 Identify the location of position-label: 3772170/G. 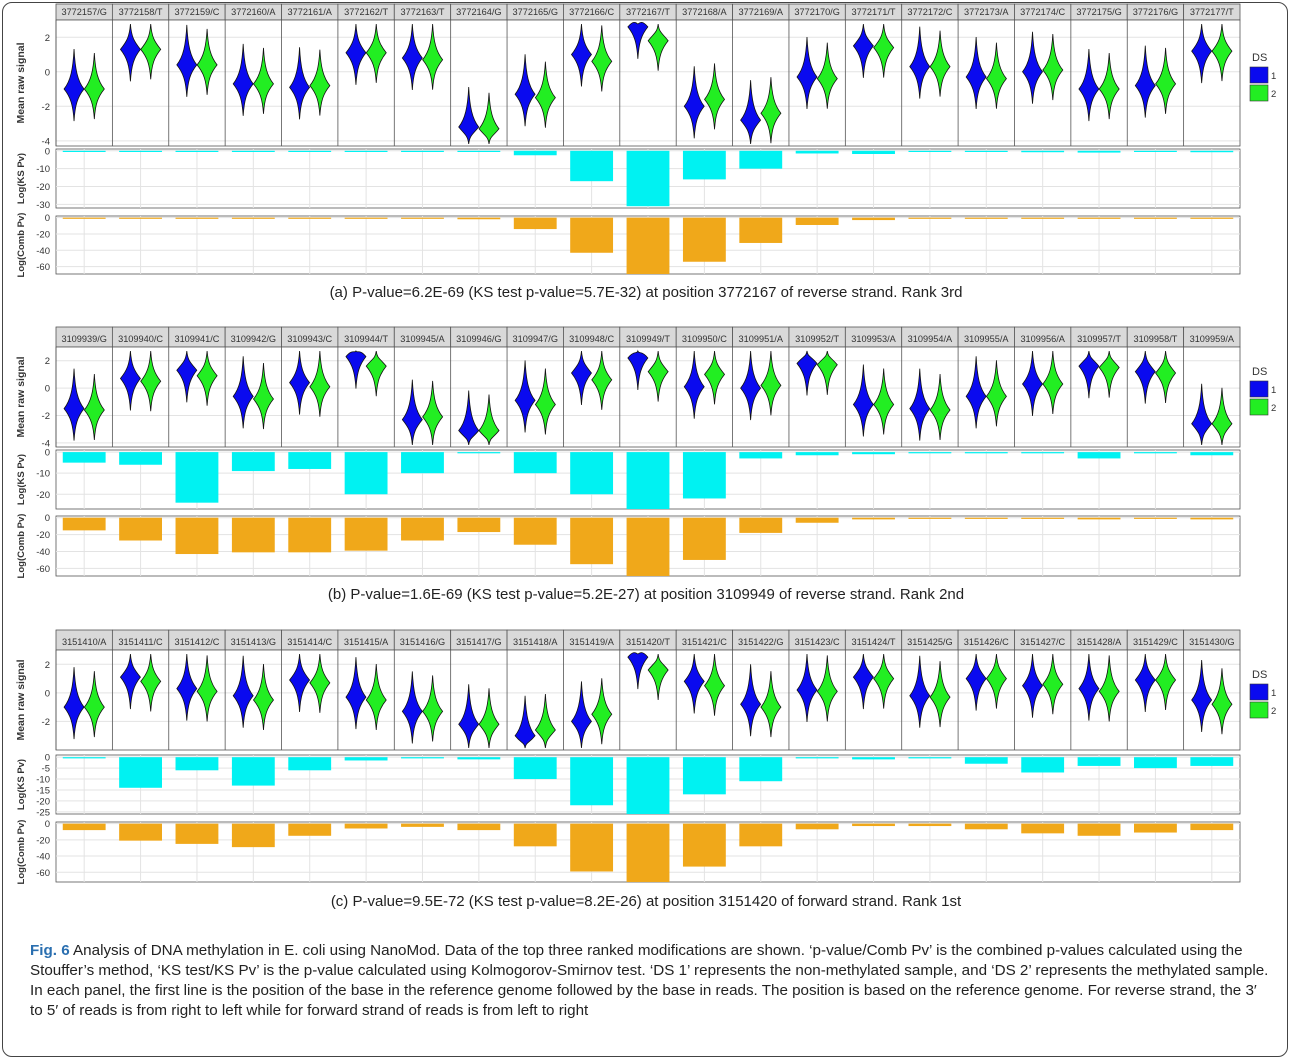
(816, 12).